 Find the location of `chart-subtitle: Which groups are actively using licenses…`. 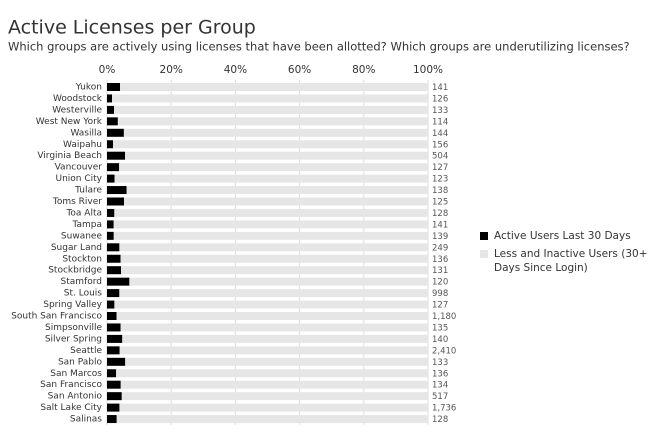

chart-subtitle: Which groups are actively using licenses… is located at coordinates (319, 47).